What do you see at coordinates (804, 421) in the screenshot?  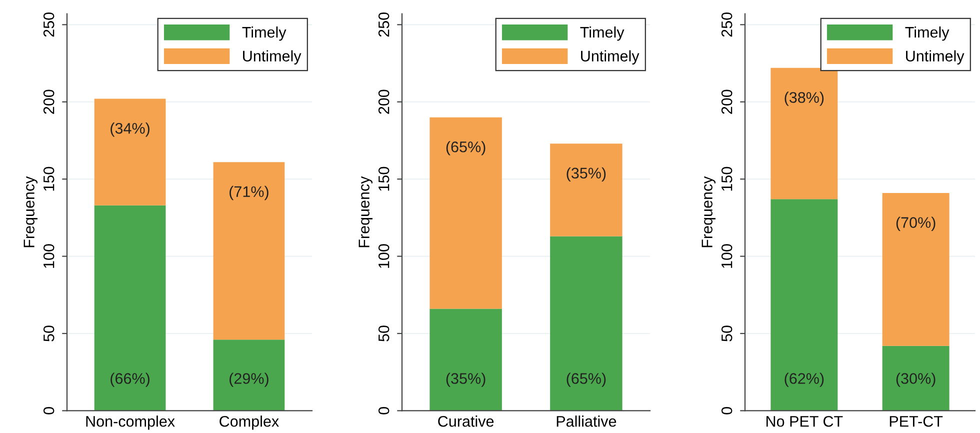 I see `x-tick-label: No PET CT` at bounding box center [804, 421].